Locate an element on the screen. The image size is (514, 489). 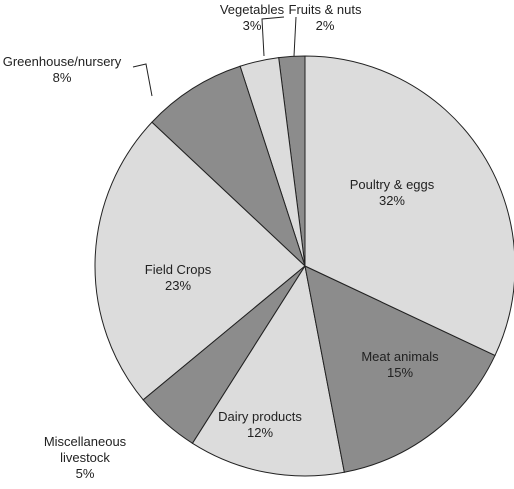
category-label: Vegetables is located at coordinates (252, 9).